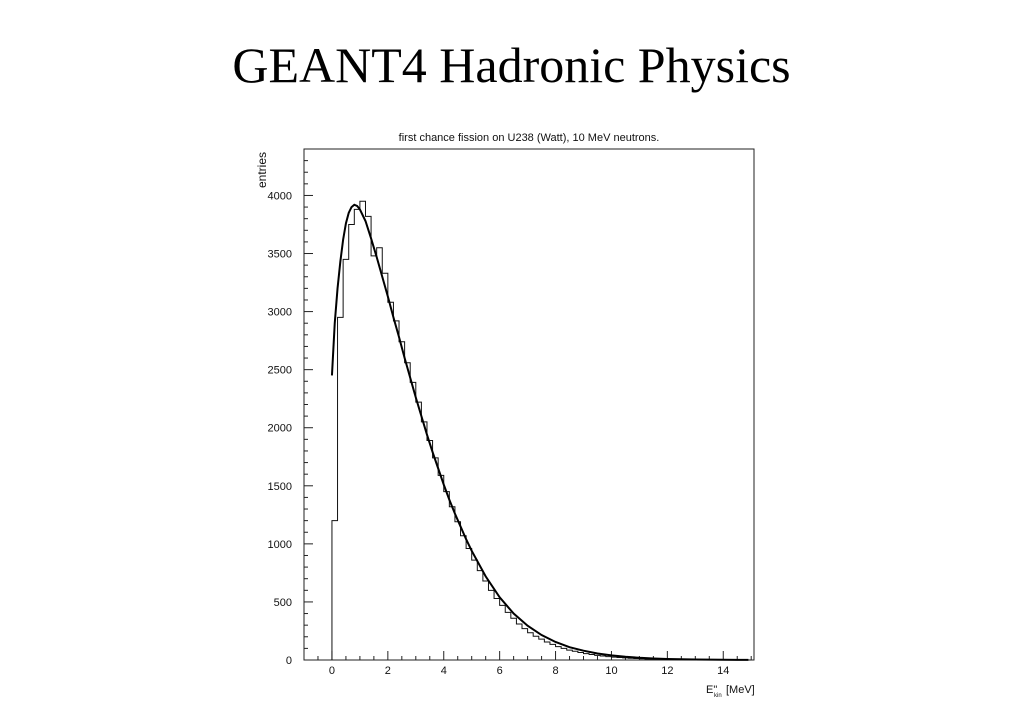  Describe the element at coordinates (332, 671) in the screenshot. I see `x-tick-label: 0` at that location.